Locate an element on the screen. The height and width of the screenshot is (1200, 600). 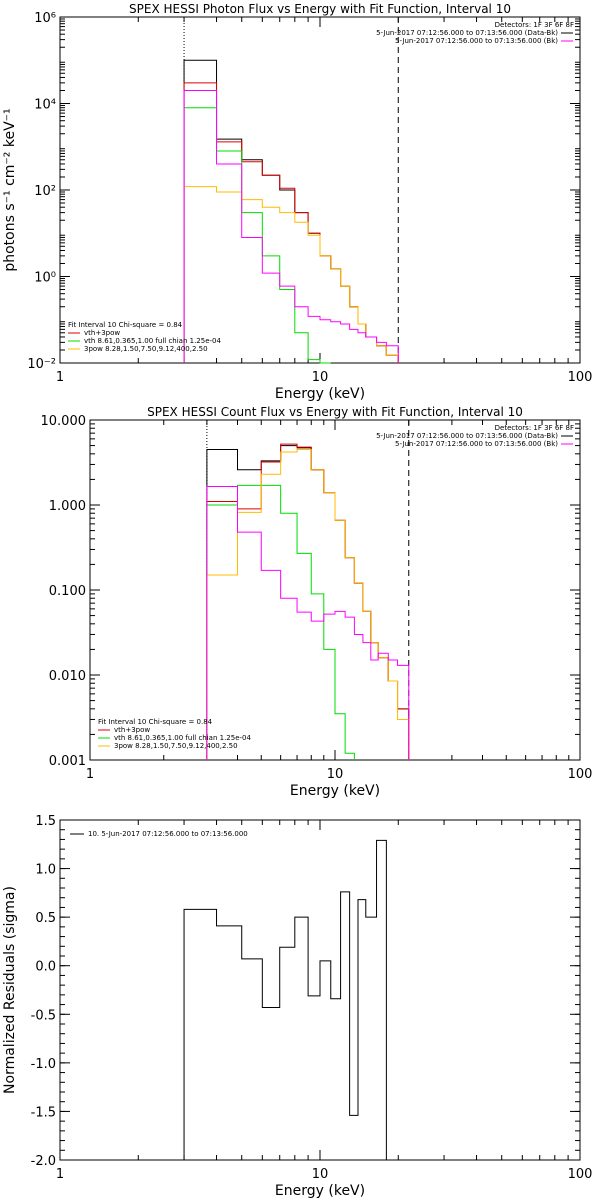
y-axis-label: photons s⁻¹ cm⁻² keV⁻¹ is located at coordinates (10, 189).